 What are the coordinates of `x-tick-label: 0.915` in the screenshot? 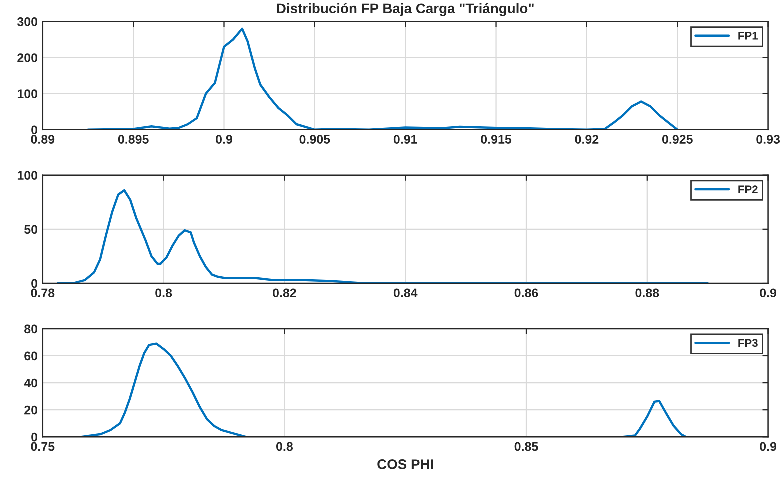 It's located at (496, 139).